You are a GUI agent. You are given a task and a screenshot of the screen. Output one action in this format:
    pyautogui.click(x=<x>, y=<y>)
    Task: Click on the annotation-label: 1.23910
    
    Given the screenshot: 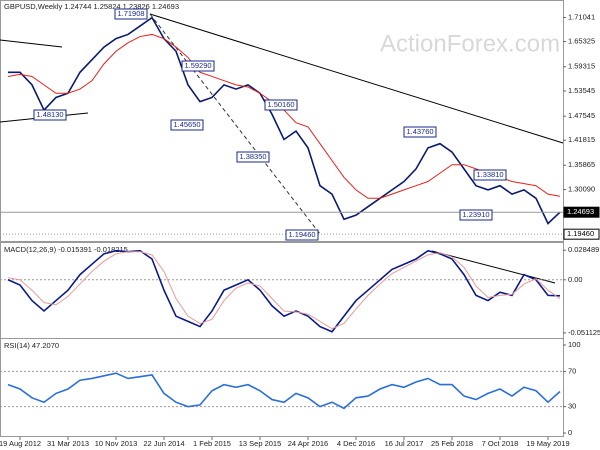 What is the action you would take?
    pyautogui.click(x=475, y=214)
    